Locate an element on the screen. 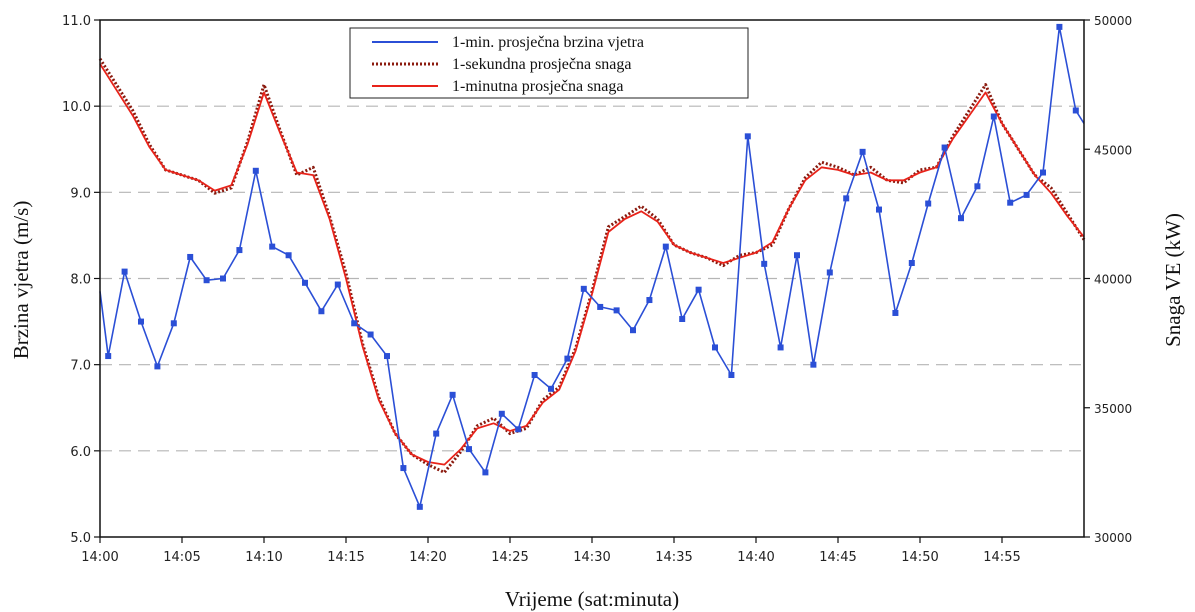 This screenshot has height=612, width=1195. y-tick-label-3: 8.0 is located at coordinates (80, 280).